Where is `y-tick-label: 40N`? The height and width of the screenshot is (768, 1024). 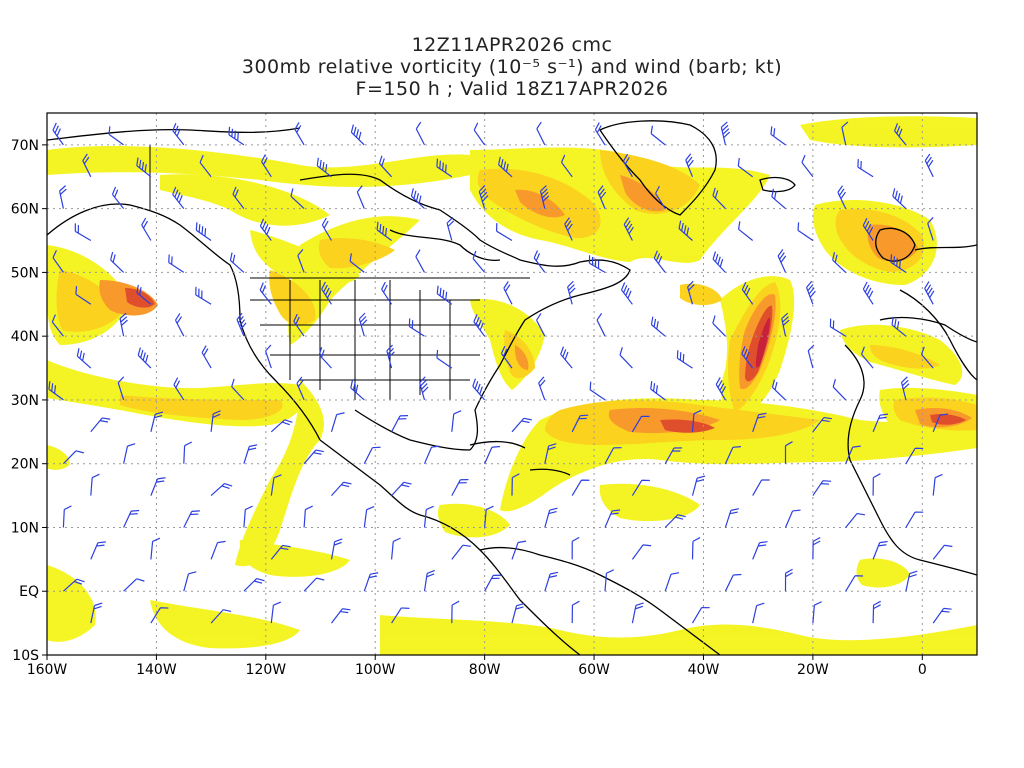
y-tick-label: 40N is located at coordinates (25, 337).